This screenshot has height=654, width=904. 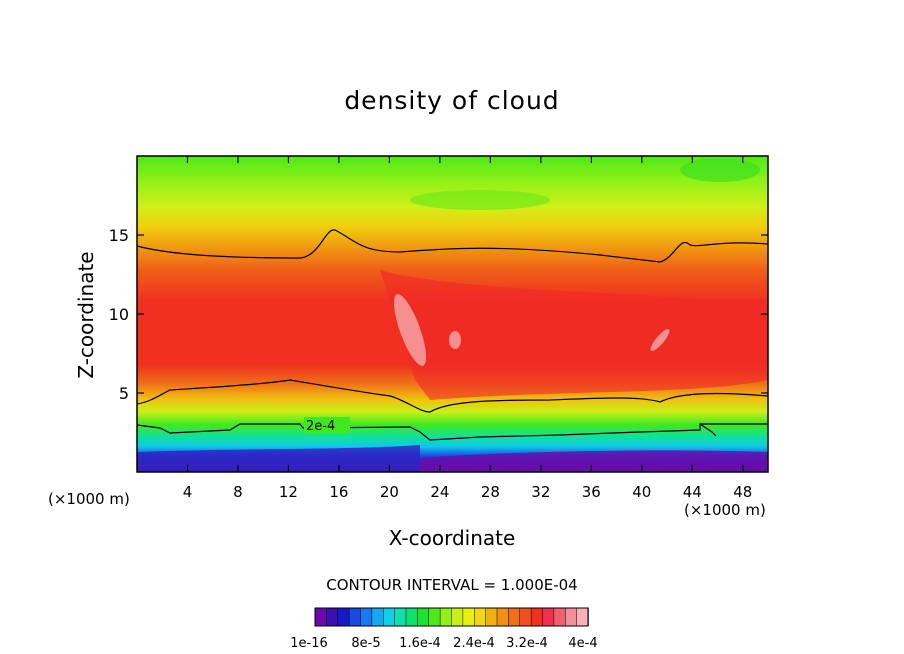 I want to click on x-tick-label: 44, so click(x=692, y=492).